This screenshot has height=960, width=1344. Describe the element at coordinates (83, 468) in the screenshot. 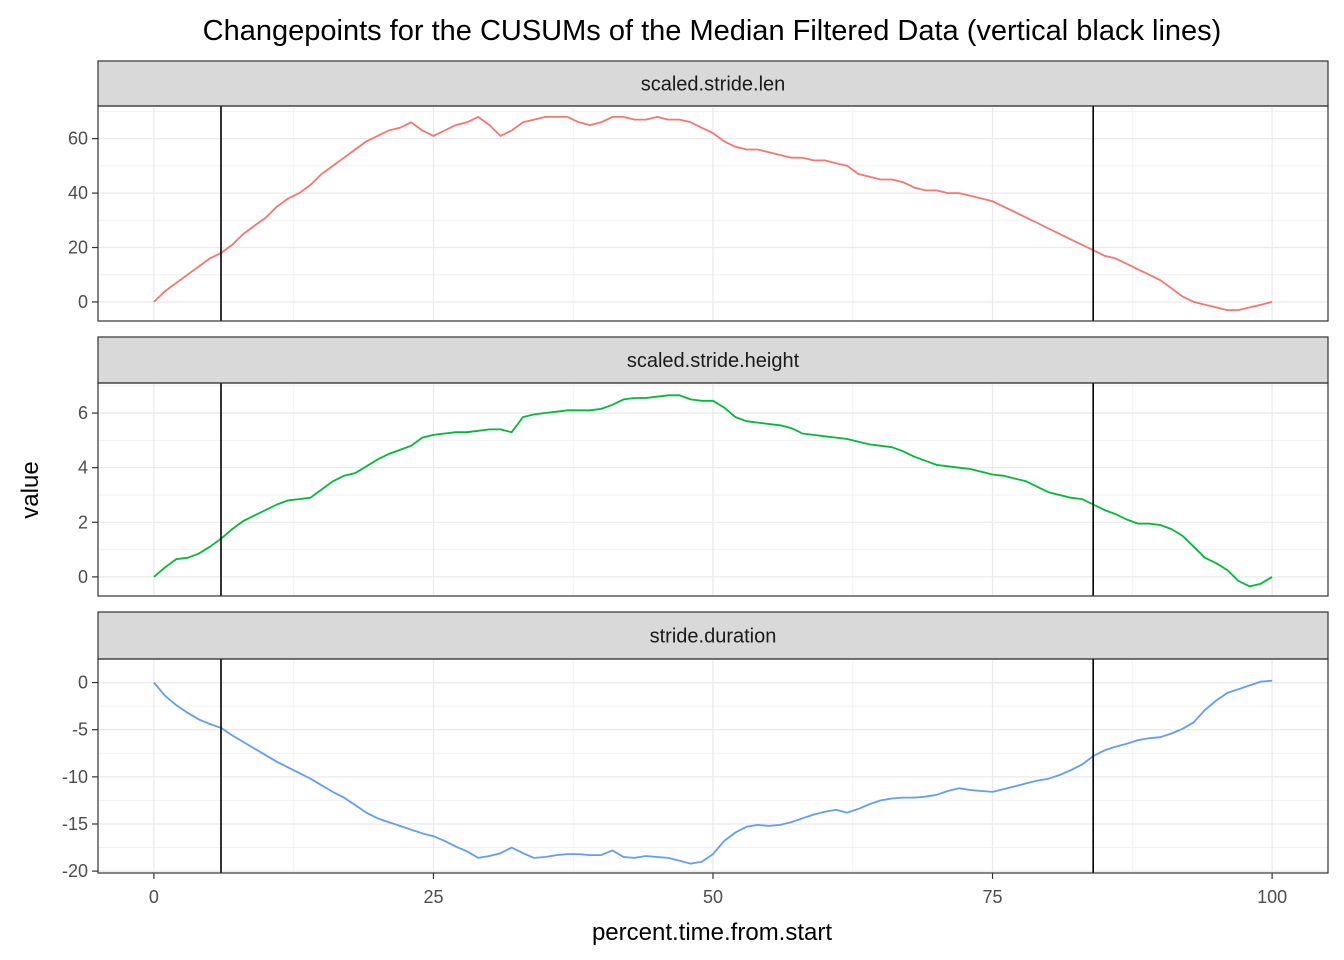

I see `y-tick-label: 4` at that location.